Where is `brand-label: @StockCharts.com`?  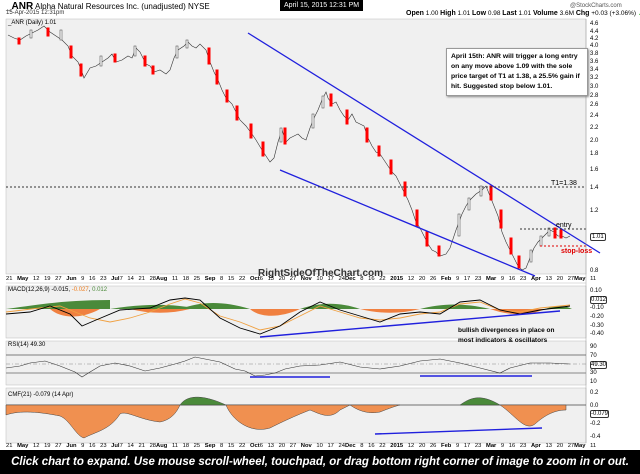
brand-label: @StockCharts.com is located at coordinates (596, 6).